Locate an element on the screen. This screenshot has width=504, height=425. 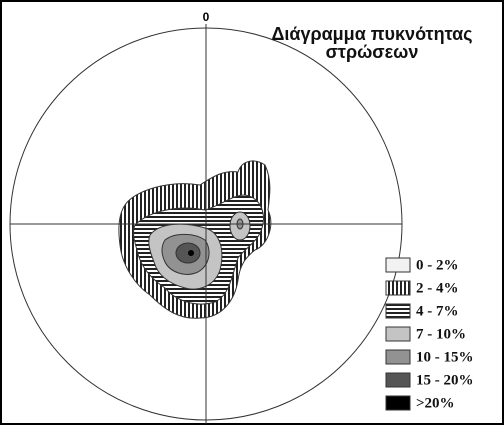
north-label: 0 is located at coordinates (206, 17).